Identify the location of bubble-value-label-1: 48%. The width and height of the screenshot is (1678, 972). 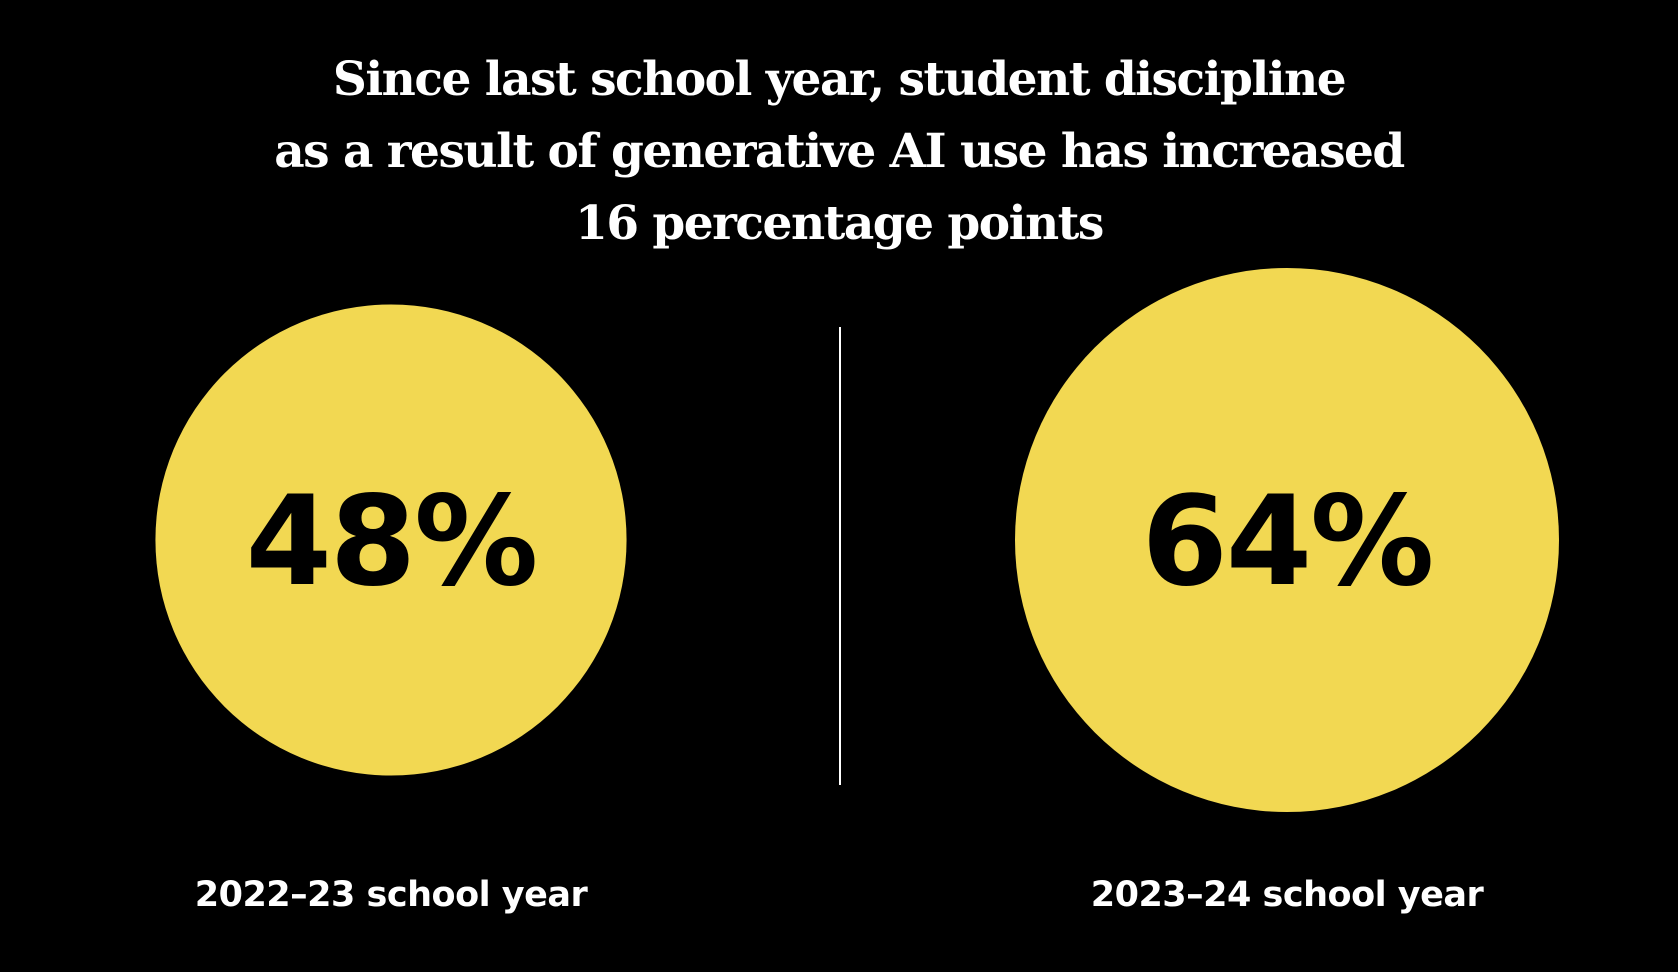
(391, 542).